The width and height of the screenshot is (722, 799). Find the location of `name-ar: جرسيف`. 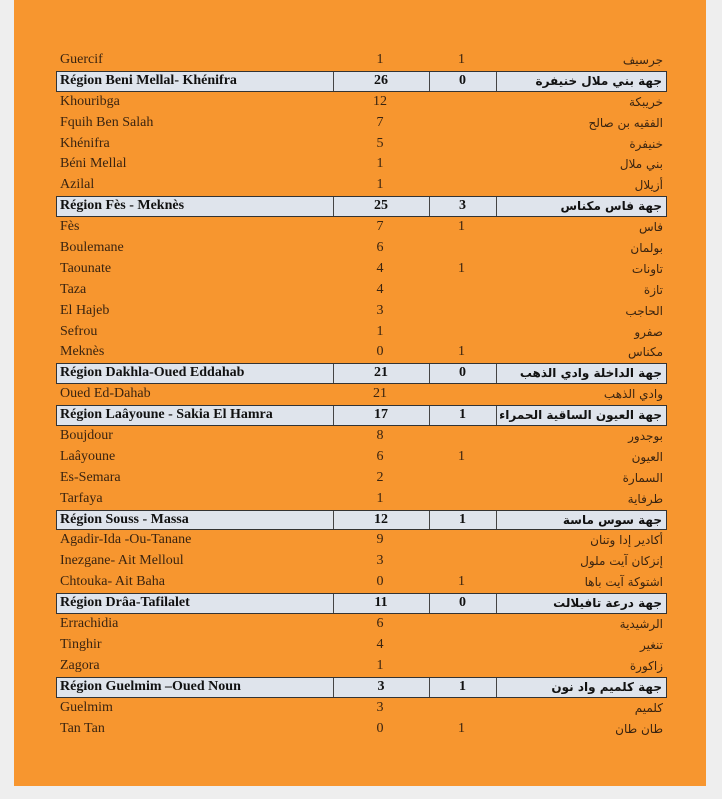

name-ar: جرسيف is located at coordinates (642, 60).